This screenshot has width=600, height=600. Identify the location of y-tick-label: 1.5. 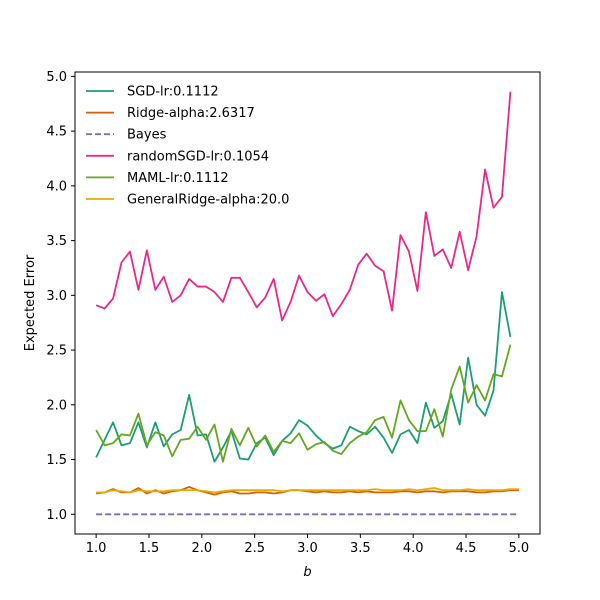
(56, 460).